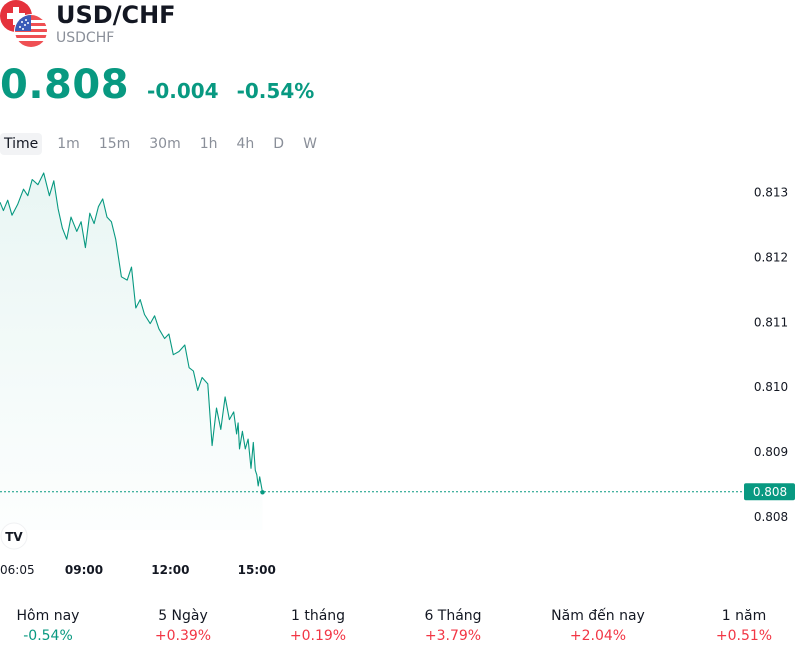 This screenshot has width=800, height=658. What do you see at coordinates (85, 38) in the screenshot?
I see `symbol-ticker: USDCHF` at bounding box center [85, 38].